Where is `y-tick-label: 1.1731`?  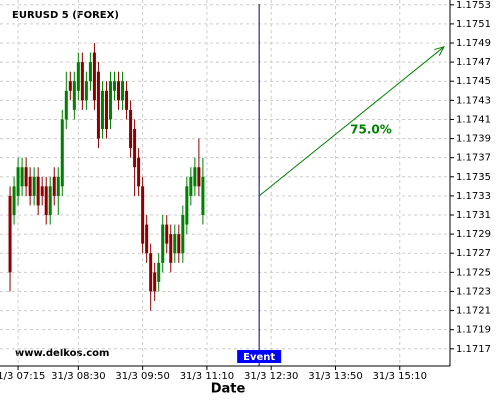
y-tick-label: 1.1731 is located at coordinates (473, 215).